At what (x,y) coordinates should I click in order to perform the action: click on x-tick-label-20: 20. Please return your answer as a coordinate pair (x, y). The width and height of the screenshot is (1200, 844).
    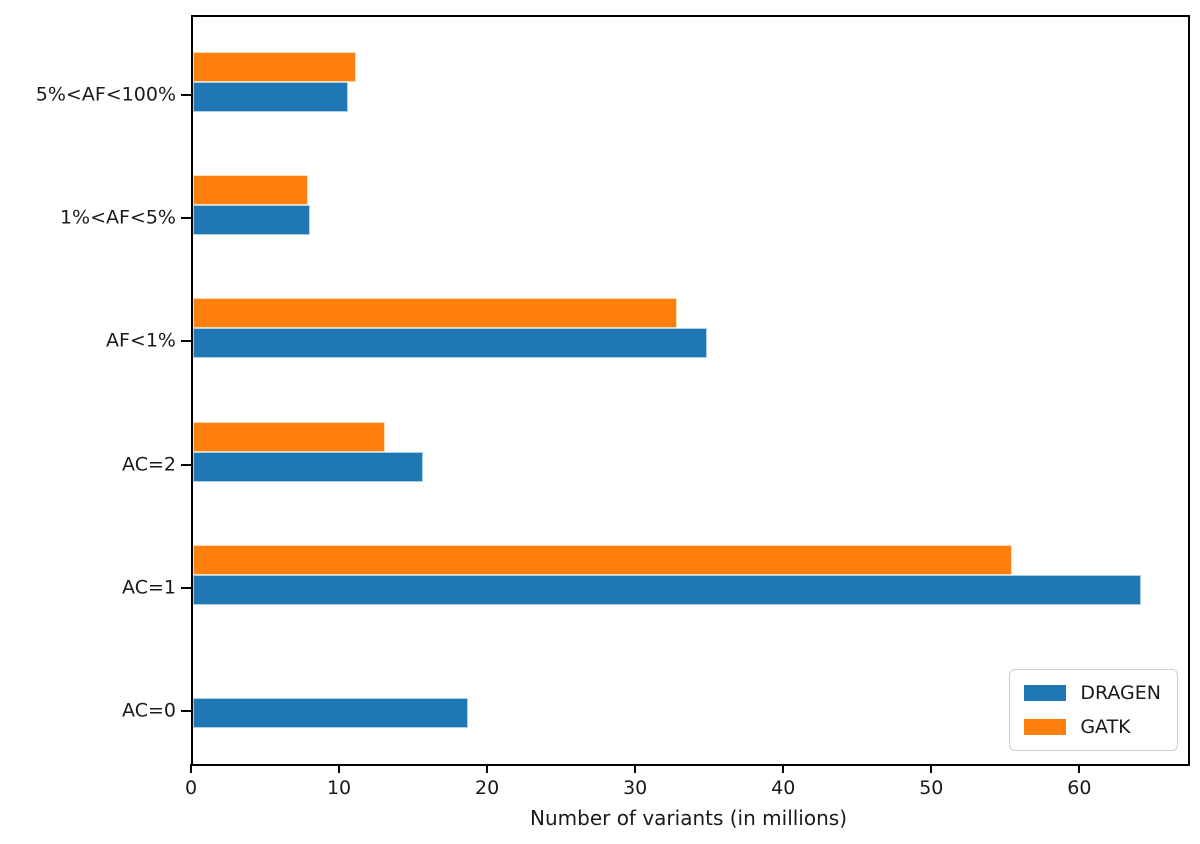
    Looking at the image, I should click on (487, 788).